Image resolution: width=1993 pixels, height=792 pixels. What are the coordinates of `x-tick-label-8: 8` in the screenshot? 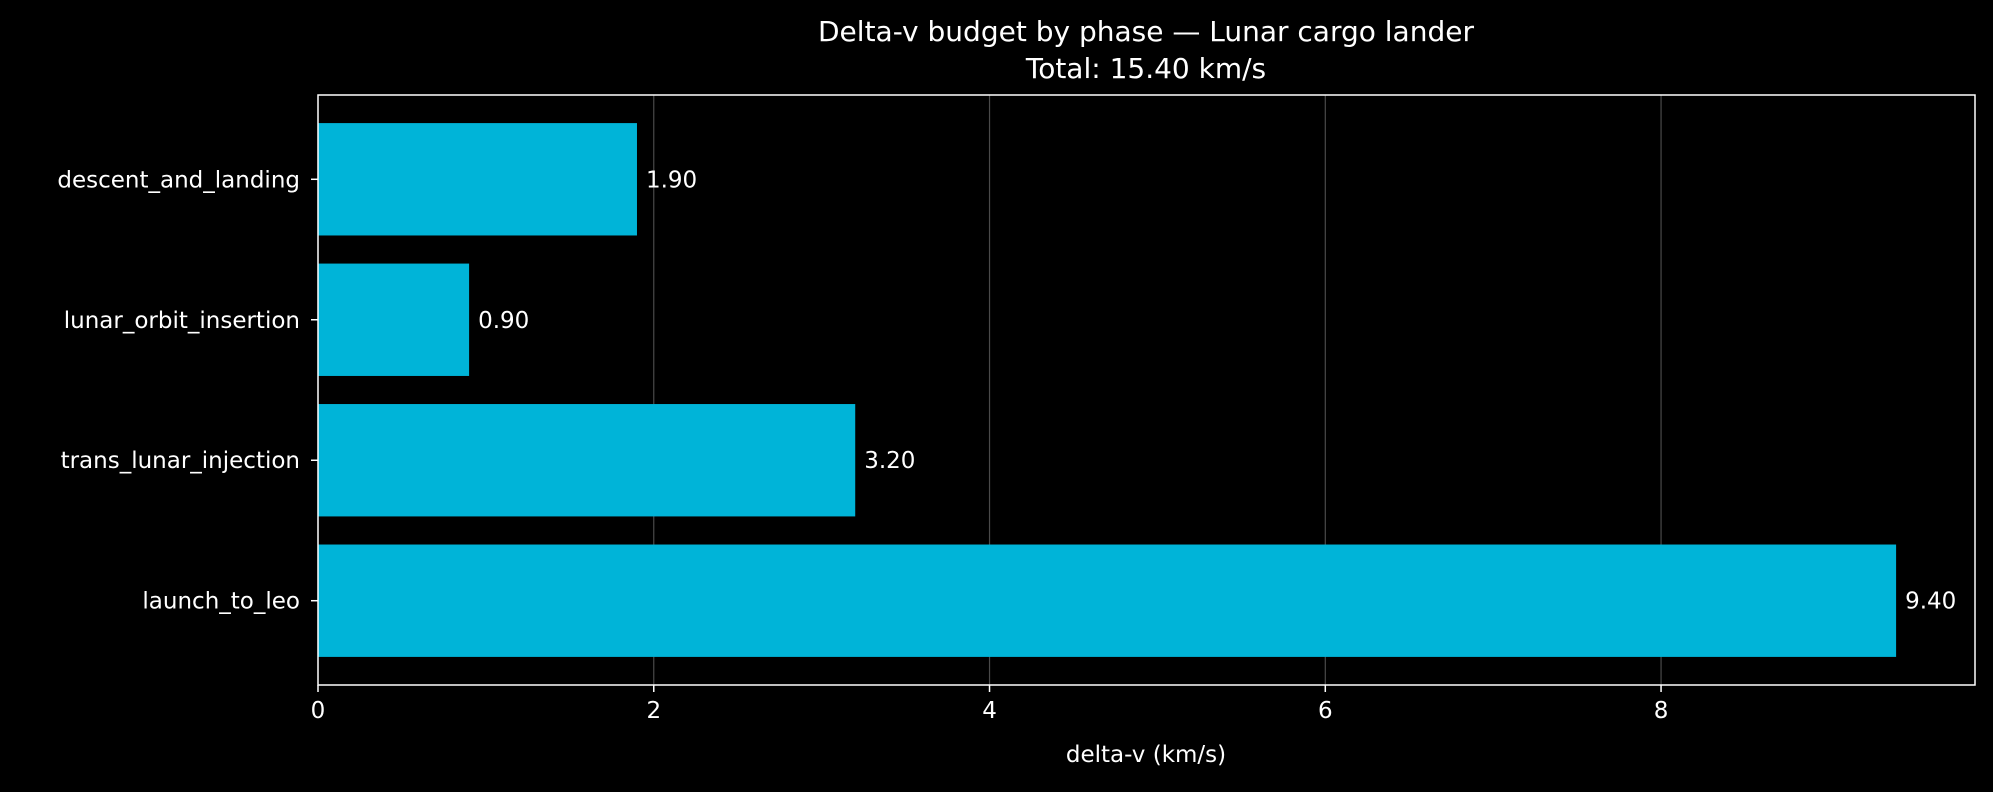 It's located at (1661, 711).